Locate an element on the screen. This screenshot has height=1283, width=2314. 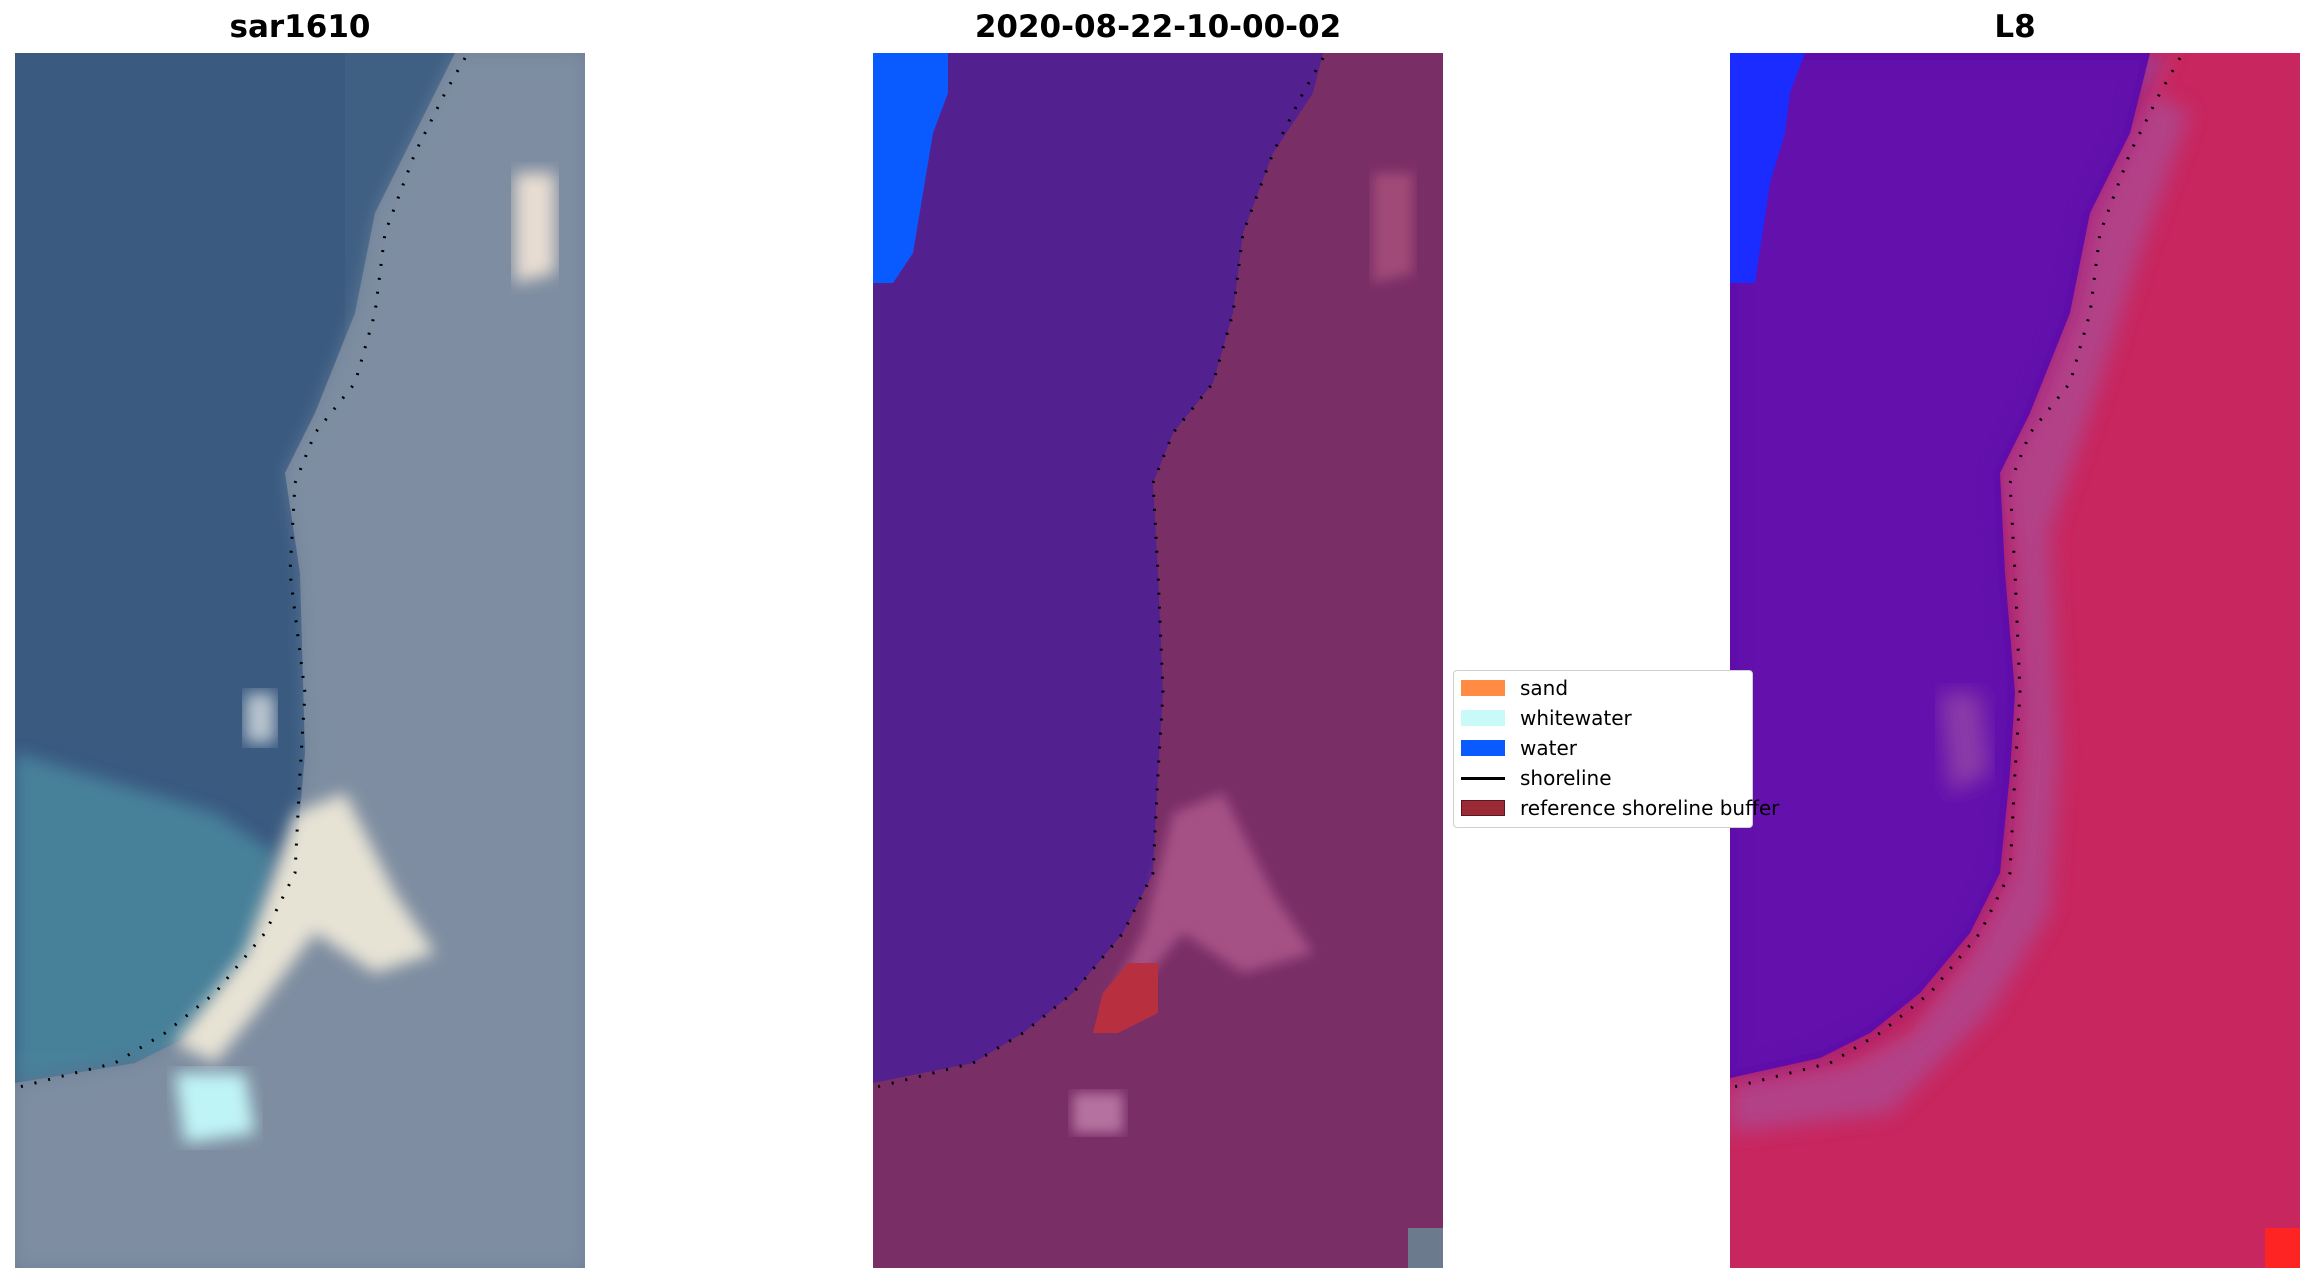
legend-swatch-sand is located at coordinates (1483, 688).